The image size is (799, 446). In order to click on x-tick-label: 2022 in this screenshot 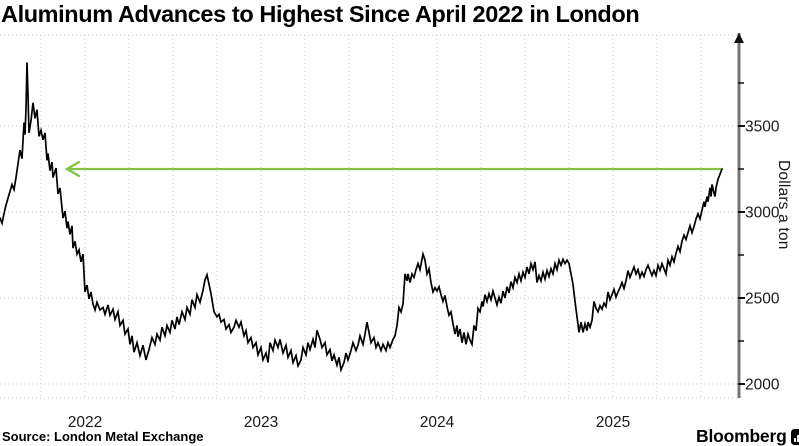, I will do `click(85, 422)`.